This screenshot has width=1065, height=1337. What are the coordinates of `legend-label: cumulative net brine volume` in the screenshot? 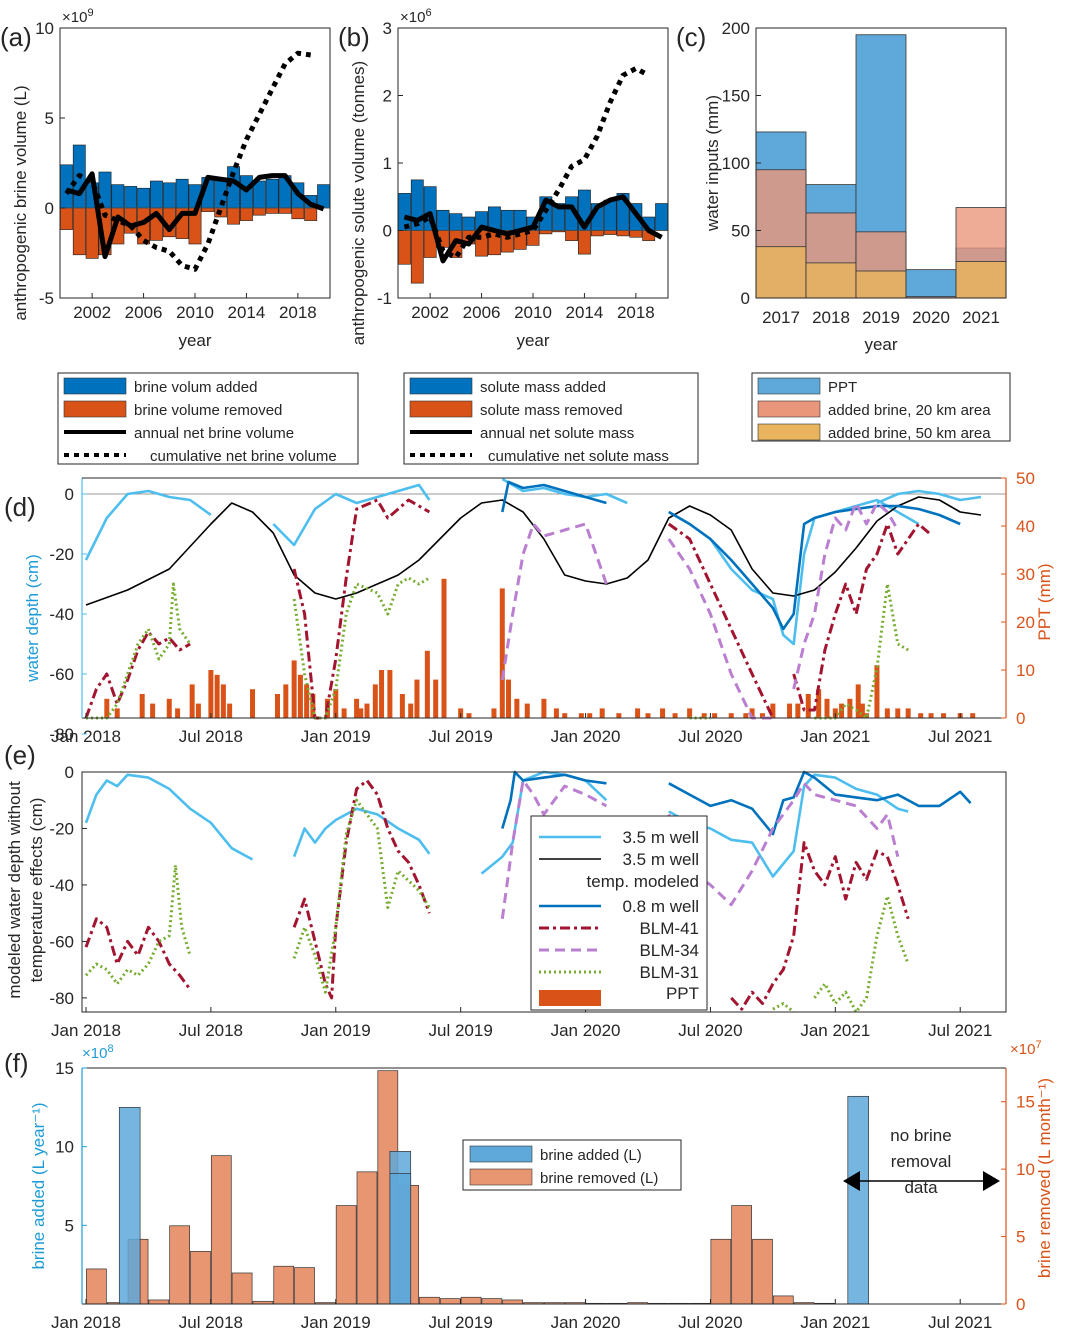 It's located at (243, 456).